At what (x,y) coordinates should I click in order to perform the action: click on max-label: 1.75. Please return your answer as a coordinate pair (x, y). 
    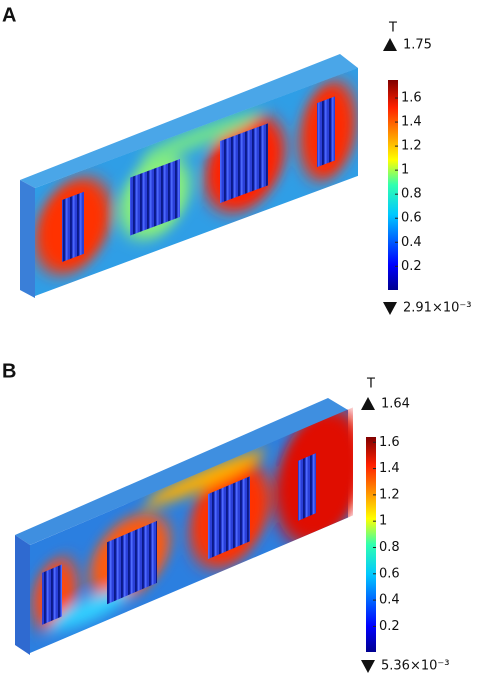
    Looking at the image, I should click on (417, 45).